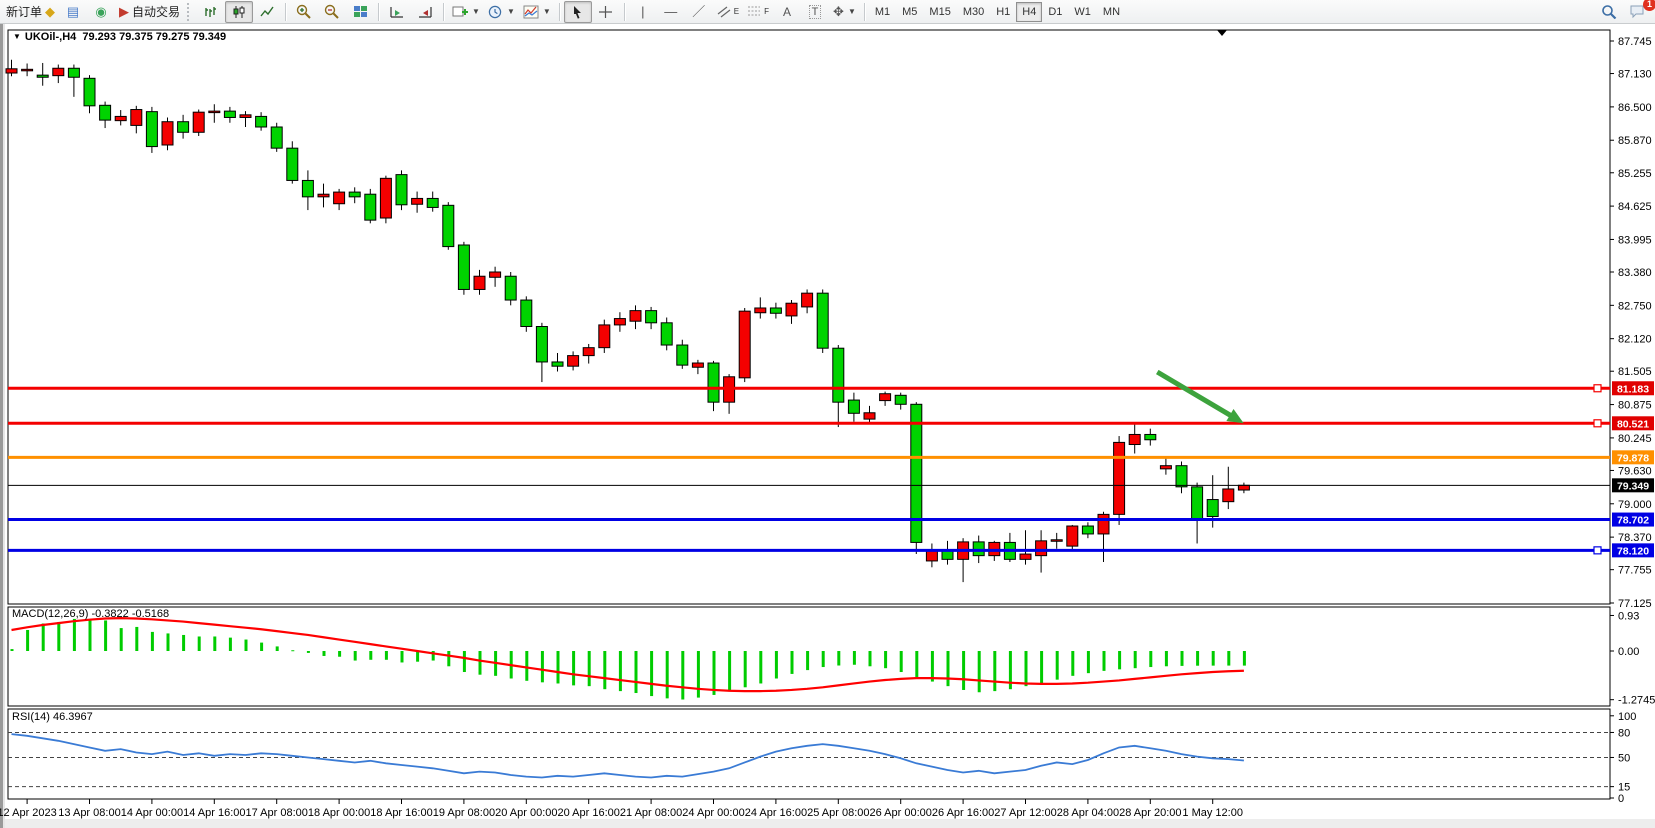 This screenshot has height=828, width=1655. What do you see at coordinates (910, 11) in the screenshot?
I see `timeframe-M5: M5` at bounding box center [910, 11].